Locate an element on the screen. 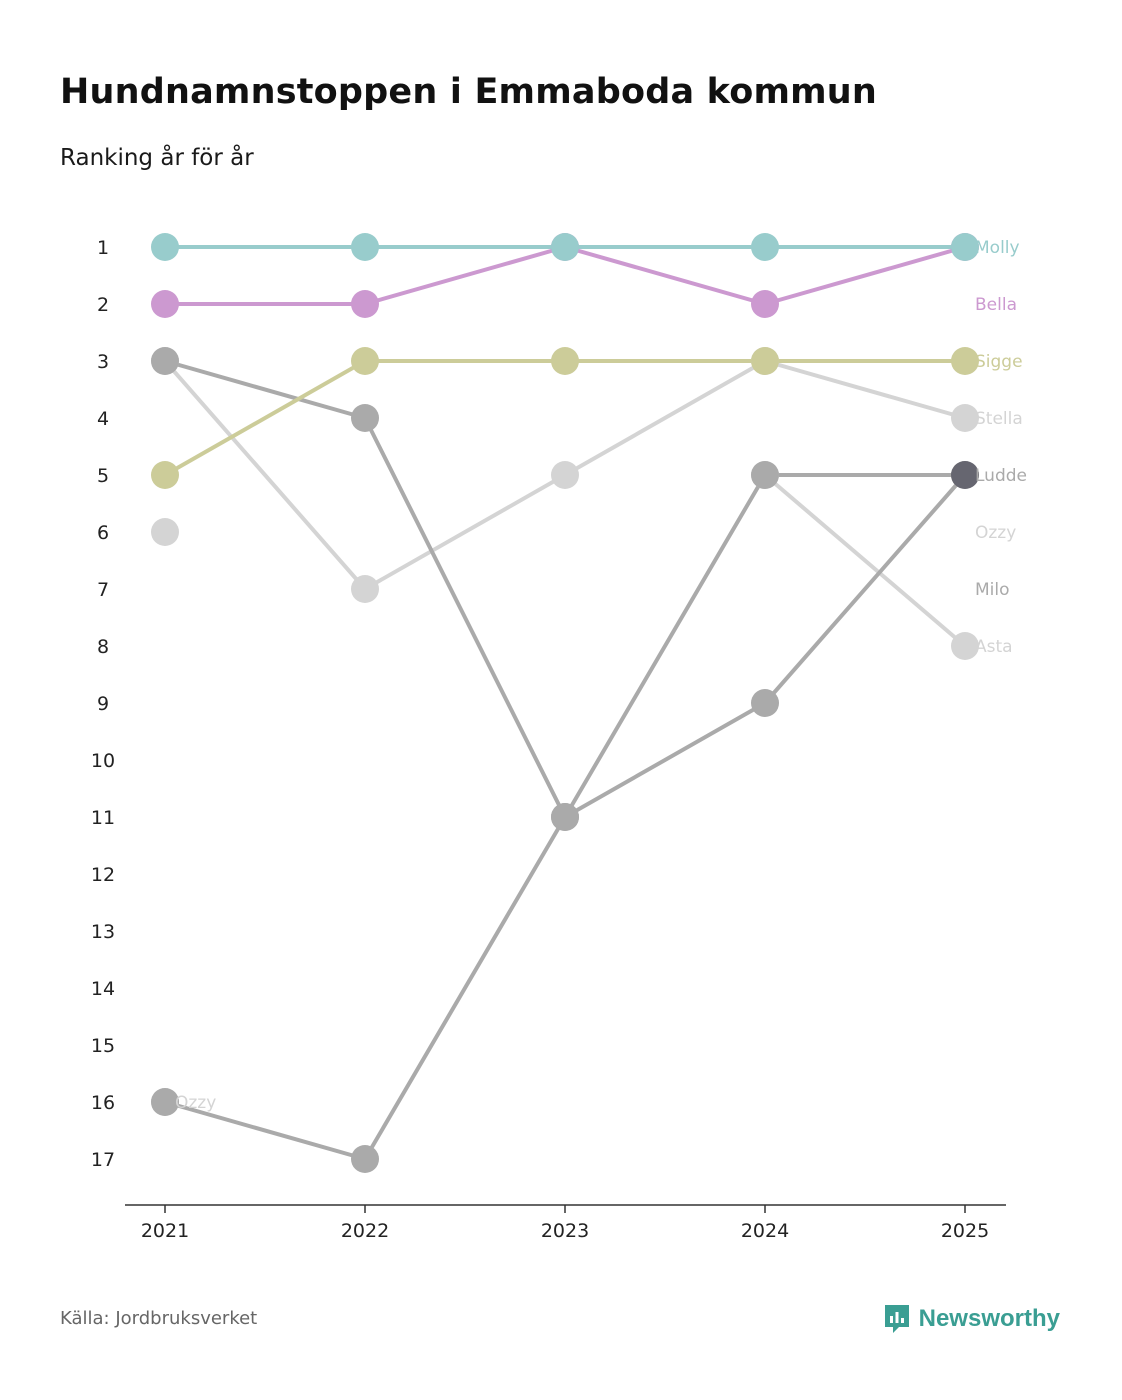 This screenshot has height=1400, width=1122. y-tick-label: 1 is located at coordinates (103, 248).